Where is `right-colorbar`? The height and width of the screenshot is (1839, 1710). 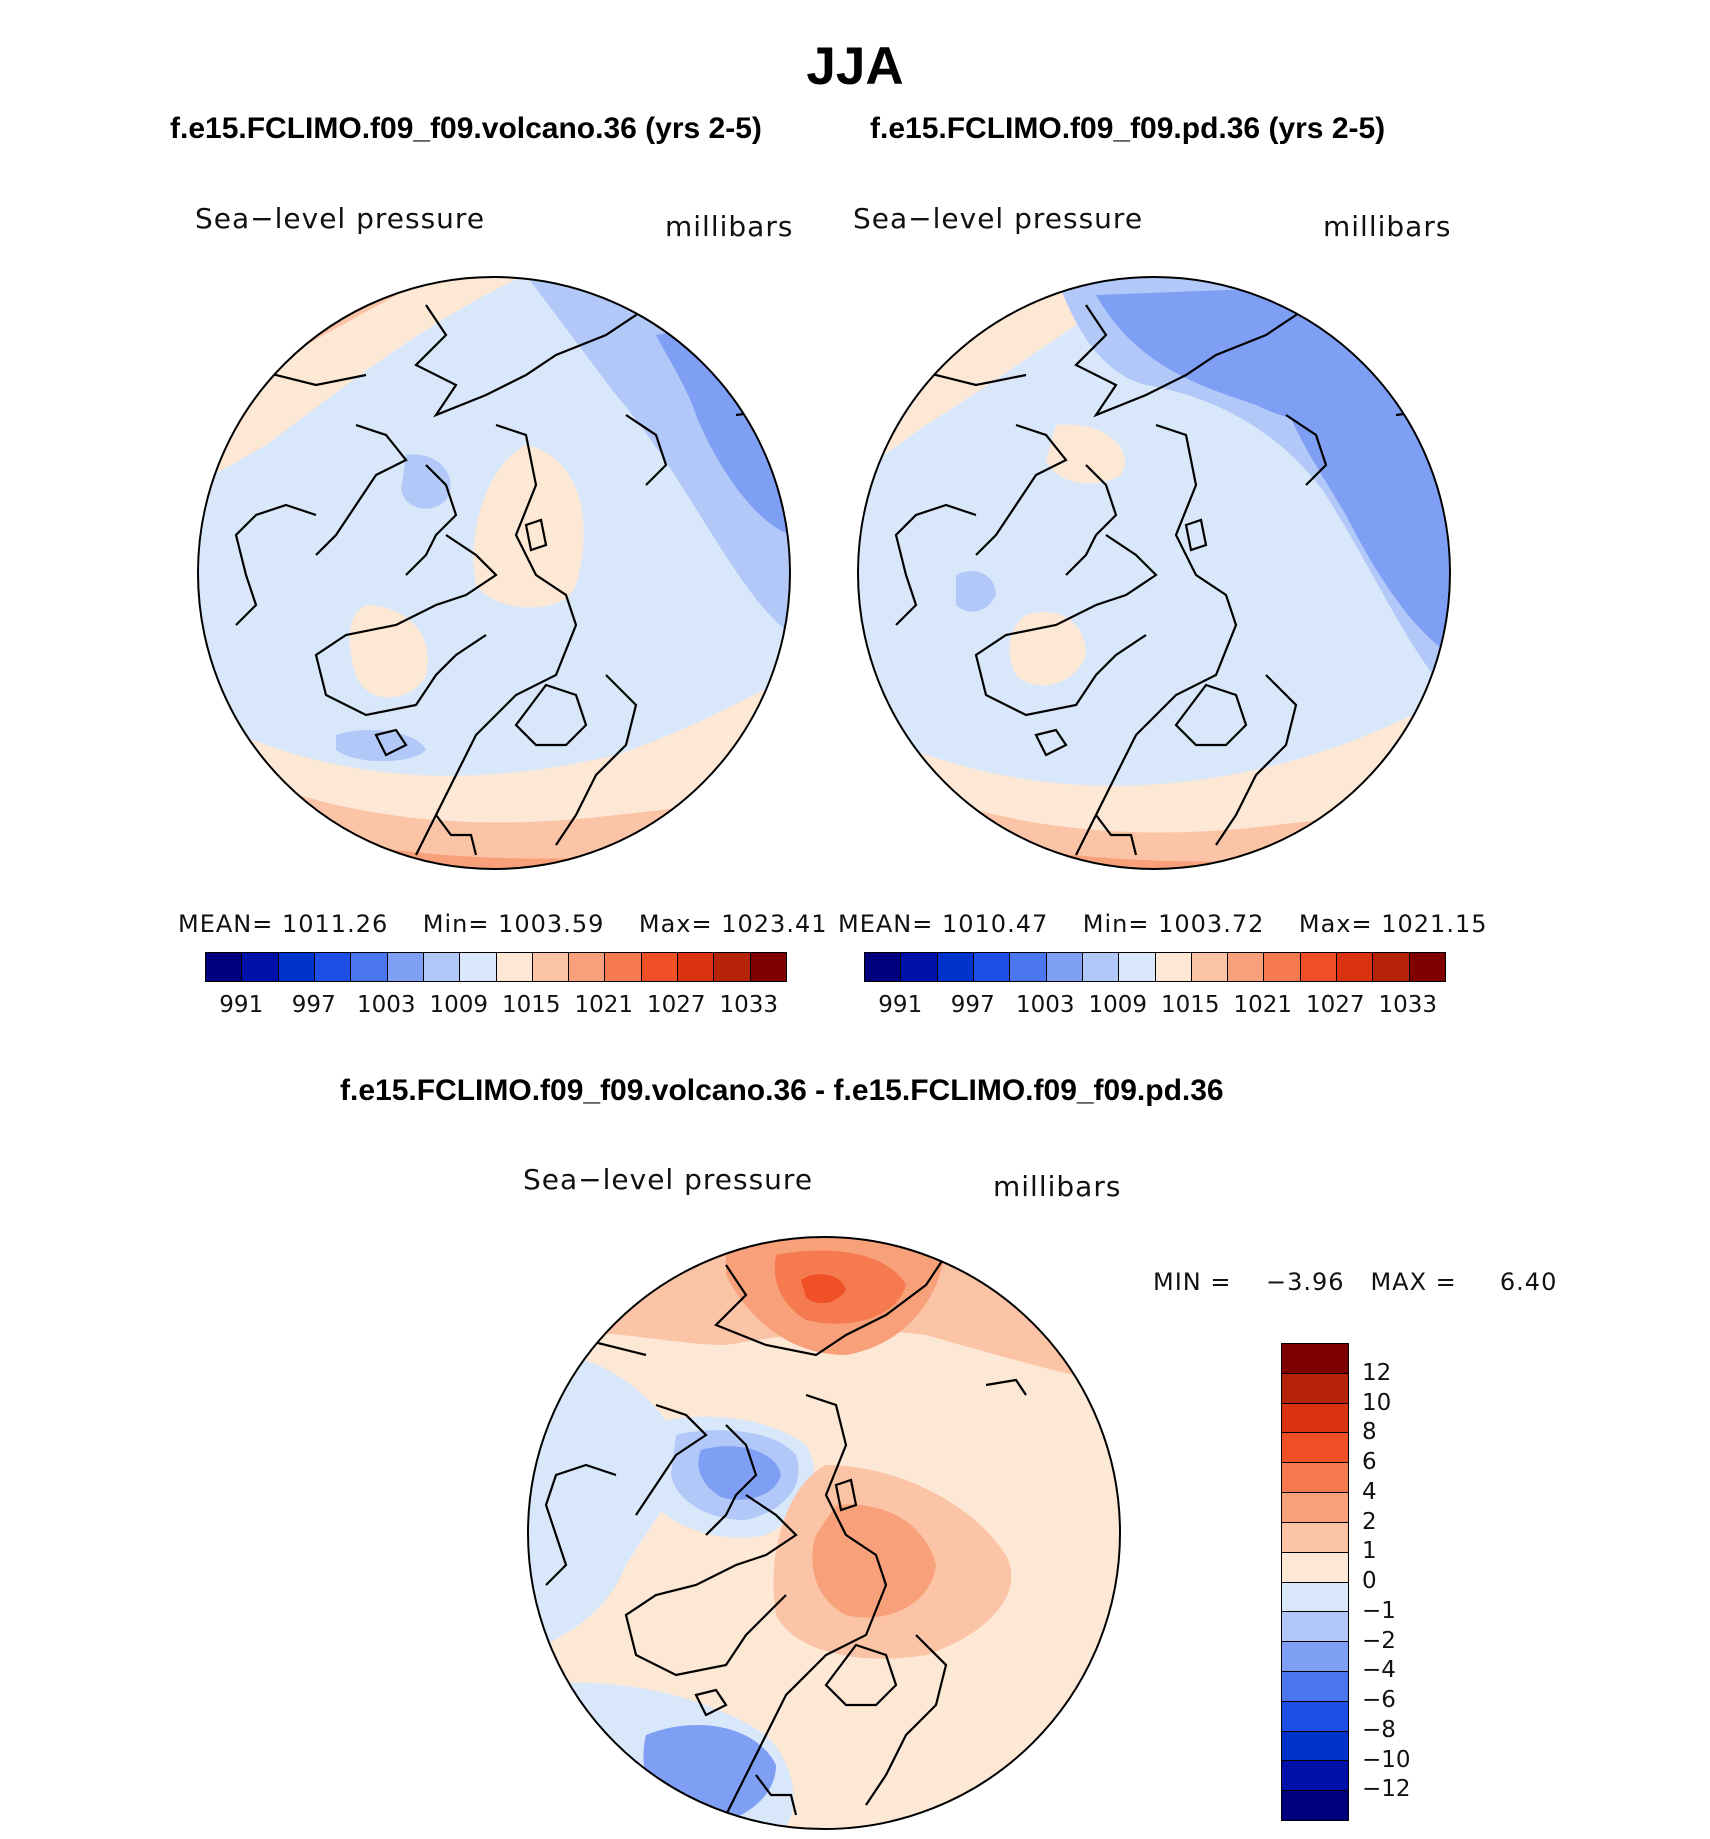
right-colorbar is located at coordinates (1155, 967).